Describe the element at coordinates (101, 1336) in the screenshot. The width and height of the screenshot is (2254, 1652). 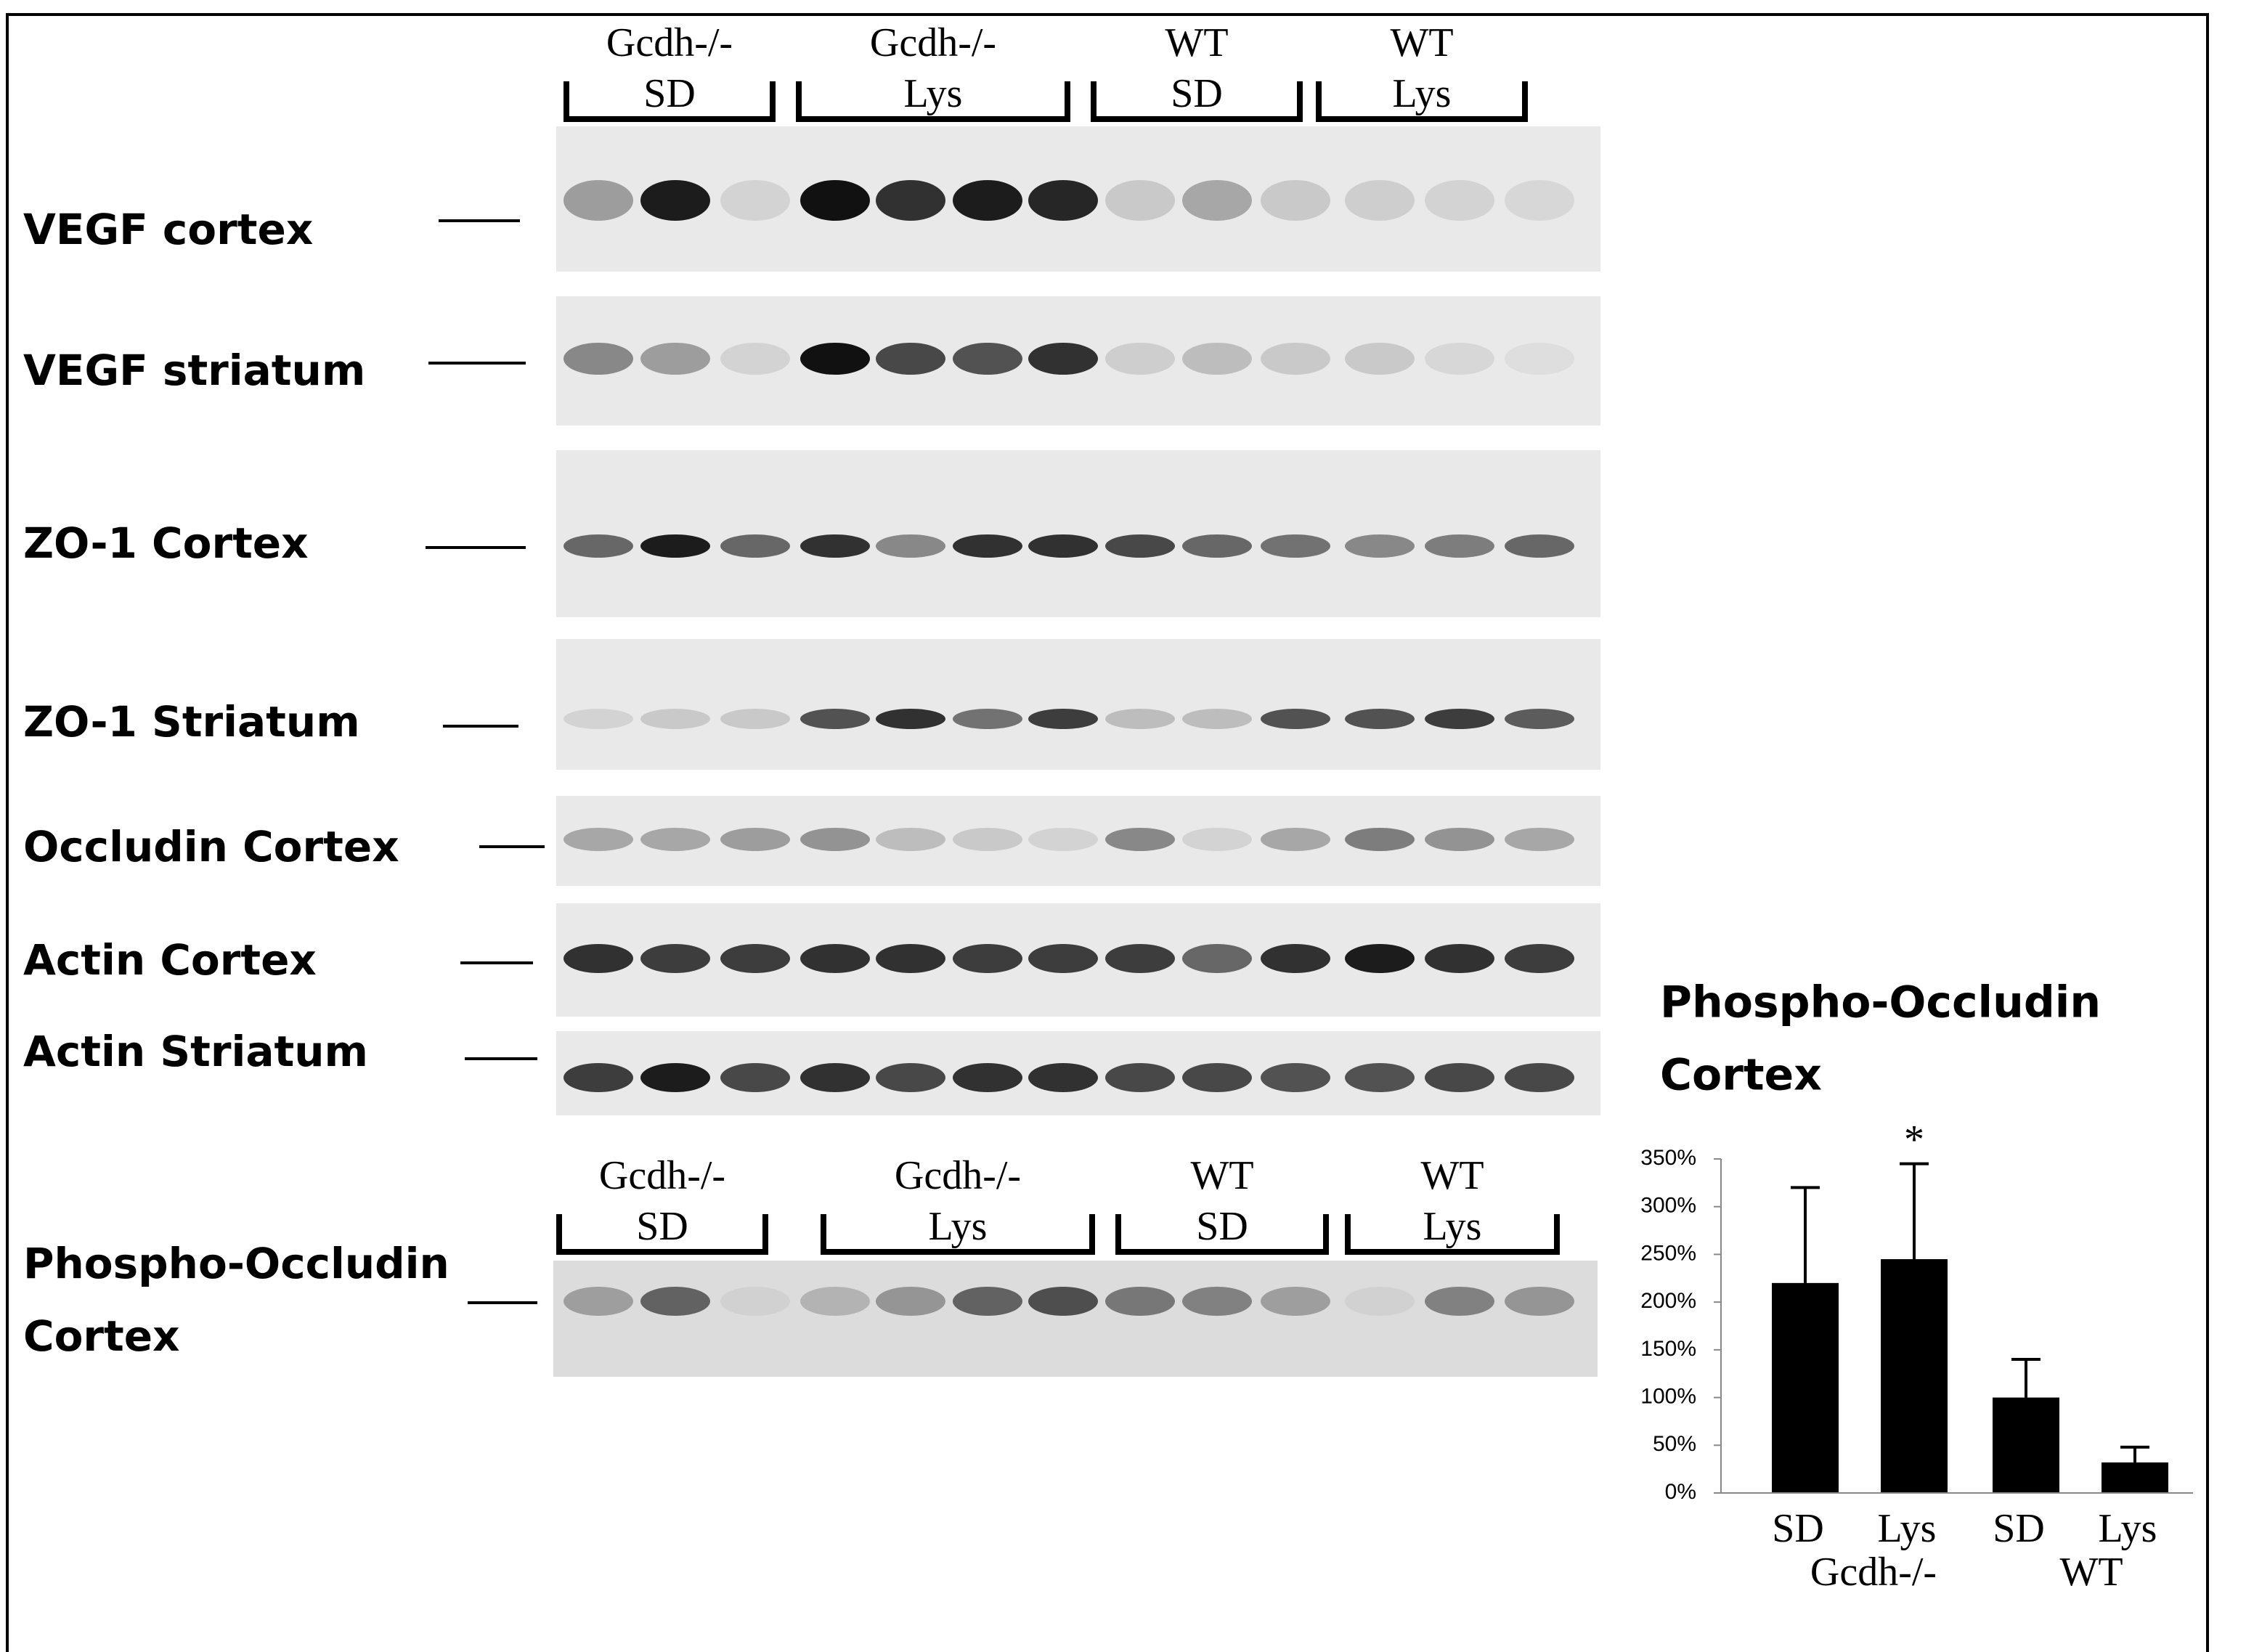
I see `blot-row-label: Cortex` at that location.